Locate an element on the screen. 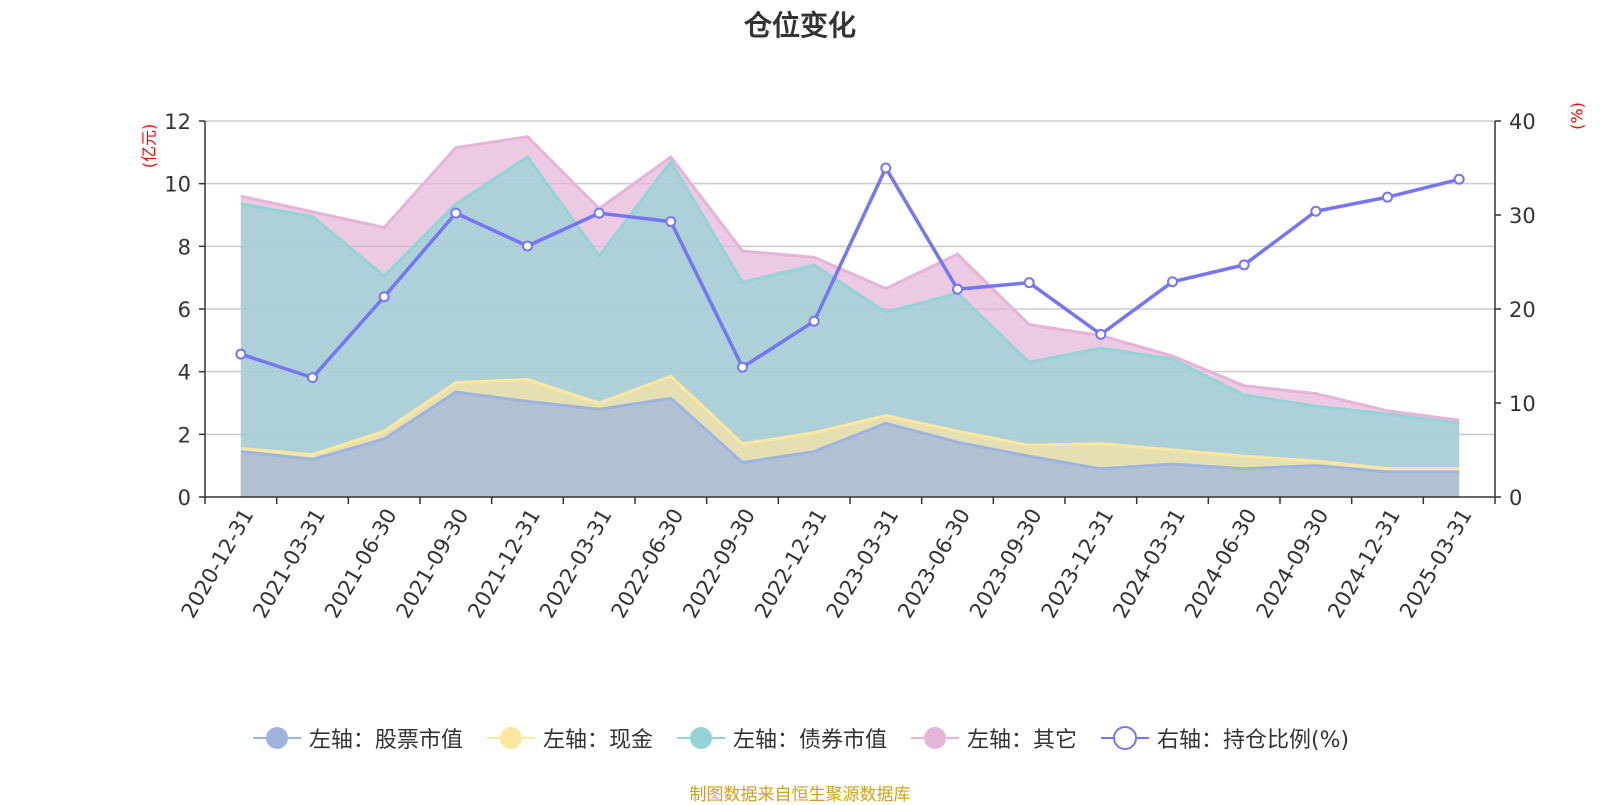 This screenshot has width=1600, height=805. left-axis-tick-label: 0 is located at coordinates (184, 498).